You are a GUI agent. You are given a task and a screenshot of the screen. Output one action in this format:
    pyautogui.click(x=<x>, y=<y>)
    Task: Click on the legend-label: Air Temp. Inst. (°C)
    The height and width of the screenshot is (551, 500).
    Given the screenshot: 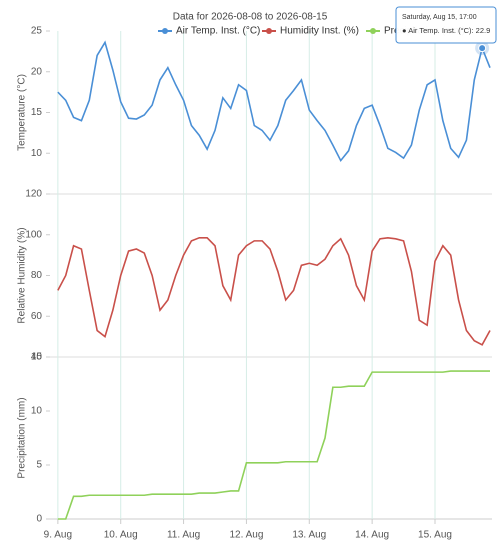 What is the action you would take?
    pyautogui.click(x=218, y=31)
    